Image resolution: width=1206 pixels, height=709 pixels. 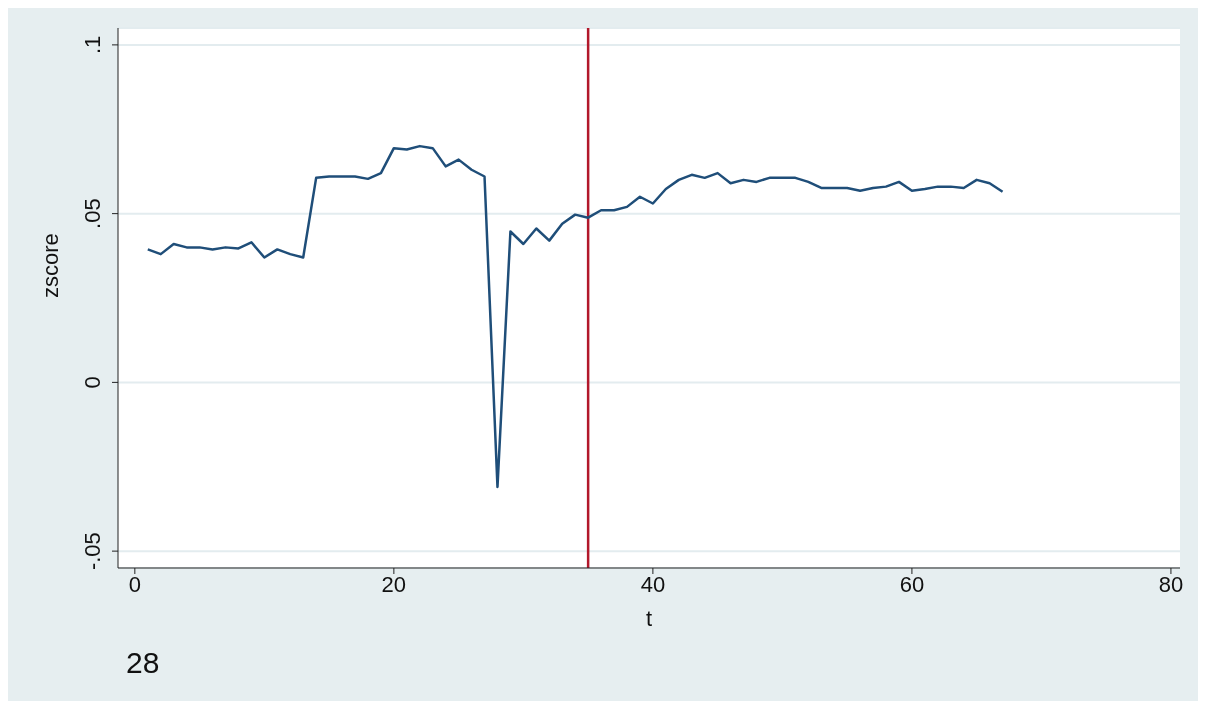 I want to click on y-tick-label: .1, so click(x=92, y=45).